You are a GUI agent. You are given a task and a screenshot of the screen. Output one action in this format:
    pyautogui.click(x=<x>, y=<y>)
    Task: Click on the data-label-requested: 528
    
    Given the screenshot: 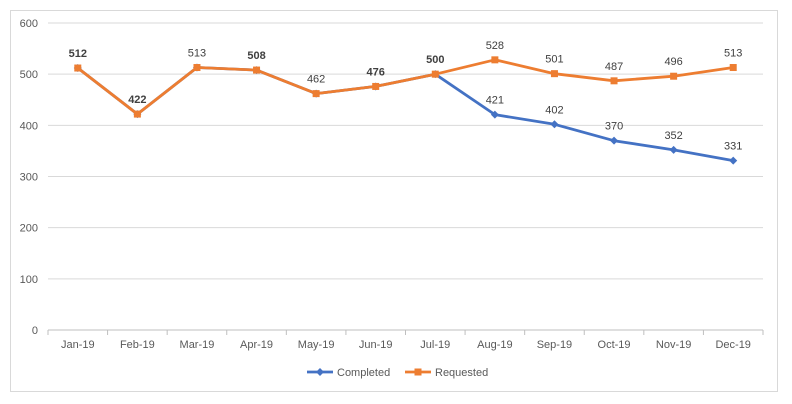 What is the action you would take?
    pyautogui.click(x=495, y=46)
    